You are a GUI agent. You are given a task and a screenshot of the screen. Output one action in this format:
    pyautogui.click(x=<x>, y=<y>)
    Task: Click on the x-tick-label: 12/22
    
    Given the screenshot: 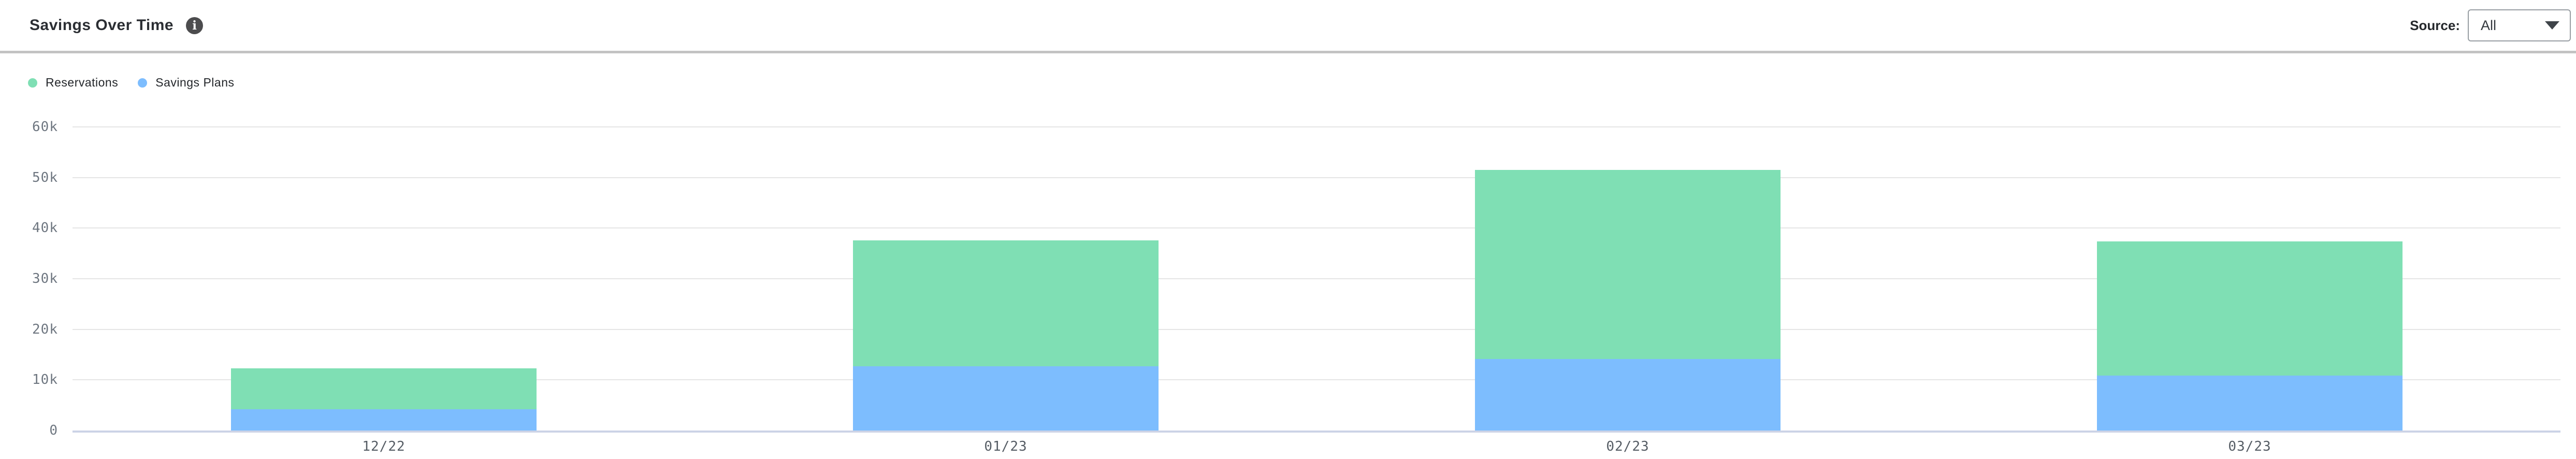 What is the action you would take?
    pyautogui.click(x=384, y=446)
    